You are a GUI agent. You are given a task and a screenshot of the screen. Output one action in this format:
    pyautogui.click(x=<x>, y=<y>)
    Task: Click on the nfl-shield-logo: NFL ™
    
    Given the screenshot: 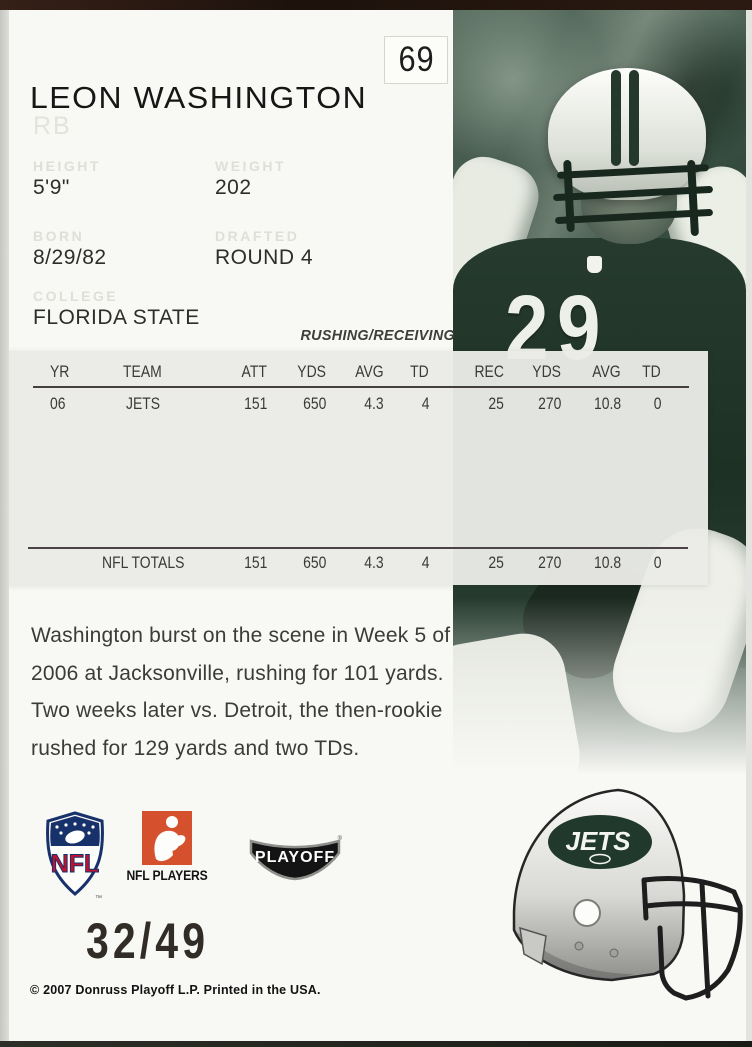 What is the action you would take?
    pyautogui.click(x=75, y=856)
    